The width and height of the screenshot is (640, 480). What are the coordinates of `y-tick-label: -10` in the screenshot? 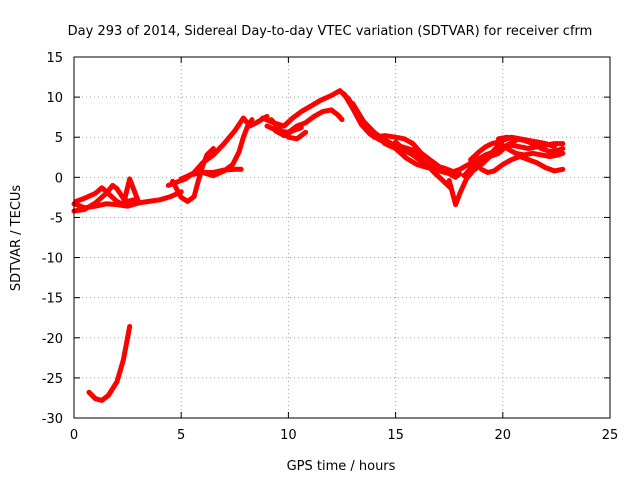 It's located at (52, 259).